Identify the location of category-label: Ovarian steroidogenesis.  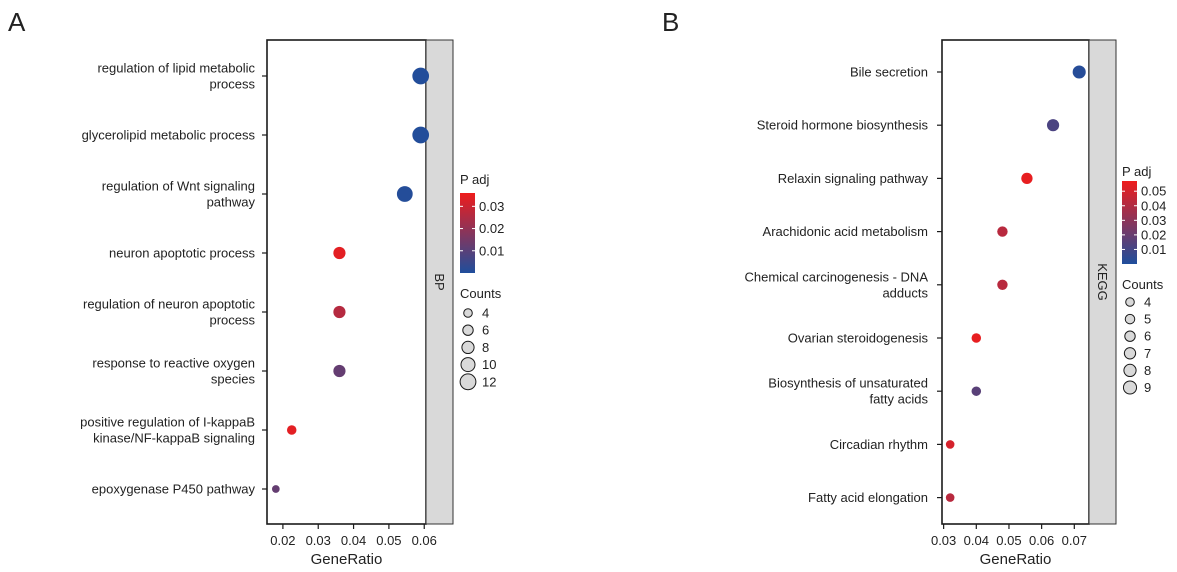
(858, 338).